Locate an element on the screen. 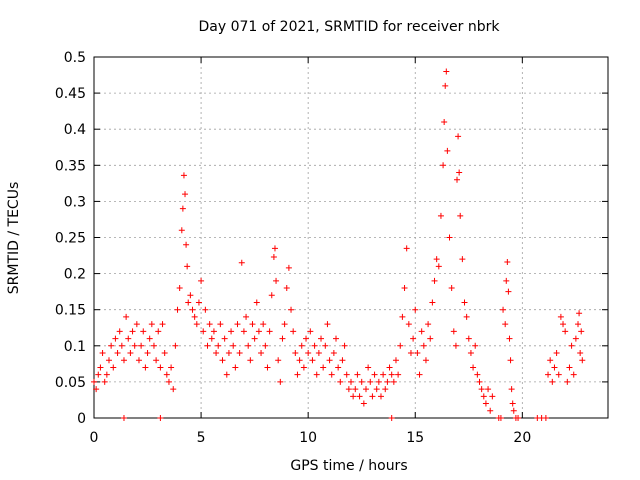 The height and width of the screenshot is (480, 640). y-tick-label: 0.35 is located at coordinates (70, 166).